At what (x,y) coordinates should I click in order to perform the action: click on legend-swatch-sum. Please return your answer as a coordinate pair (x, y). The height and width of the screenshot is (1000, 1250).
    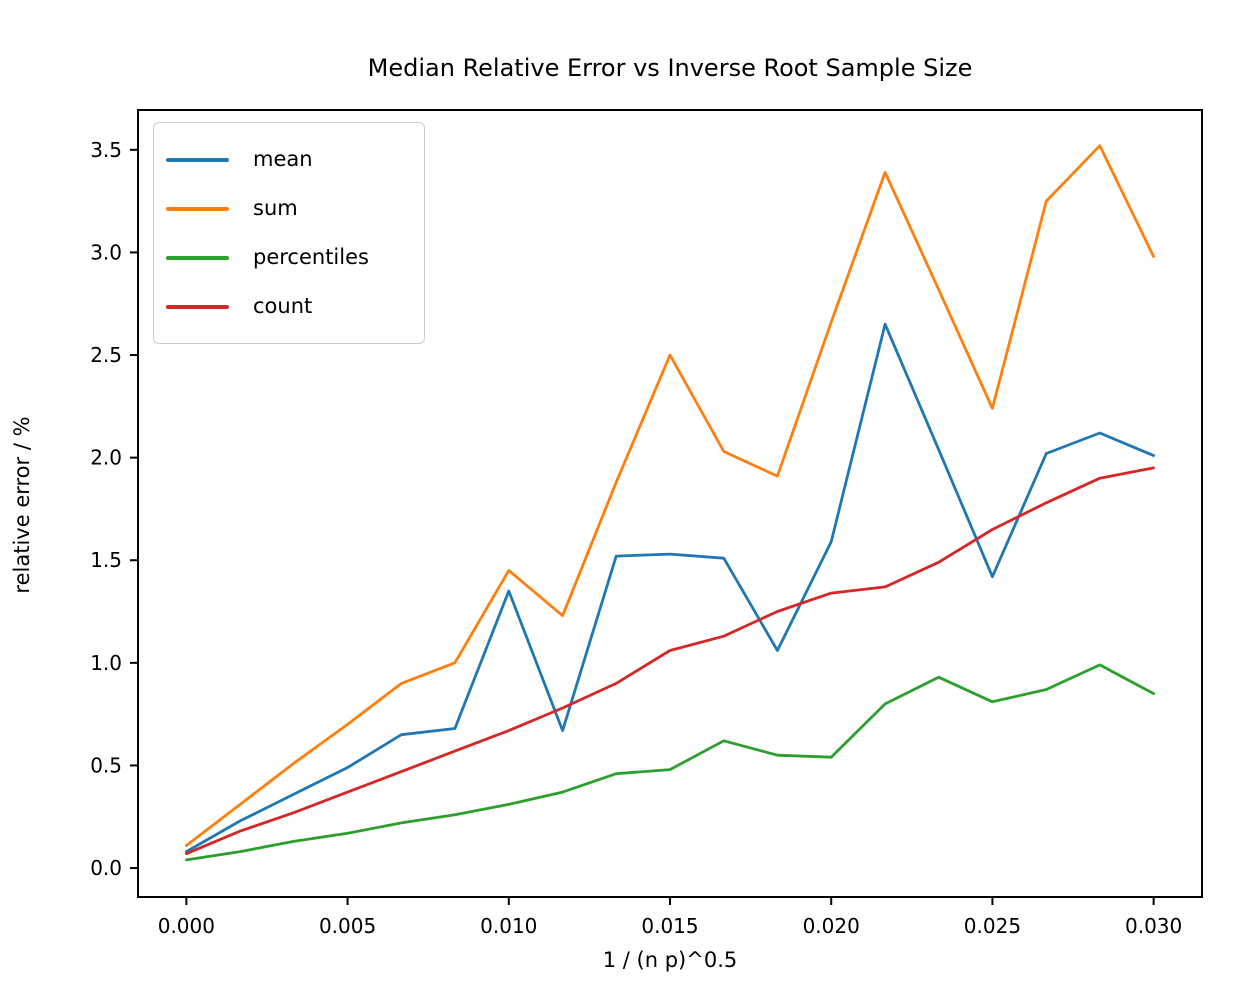
    Looking at the image, I should click on (197, 208).